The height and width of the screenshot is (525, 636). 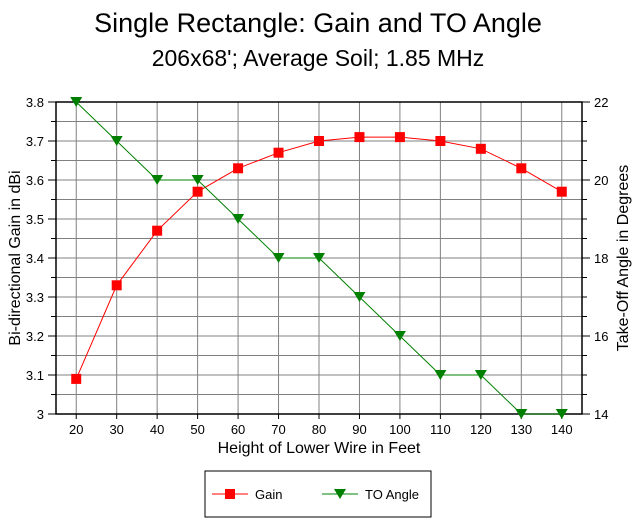 I want to click on y-tick-label: 3.1, so click(x=35, y=375).